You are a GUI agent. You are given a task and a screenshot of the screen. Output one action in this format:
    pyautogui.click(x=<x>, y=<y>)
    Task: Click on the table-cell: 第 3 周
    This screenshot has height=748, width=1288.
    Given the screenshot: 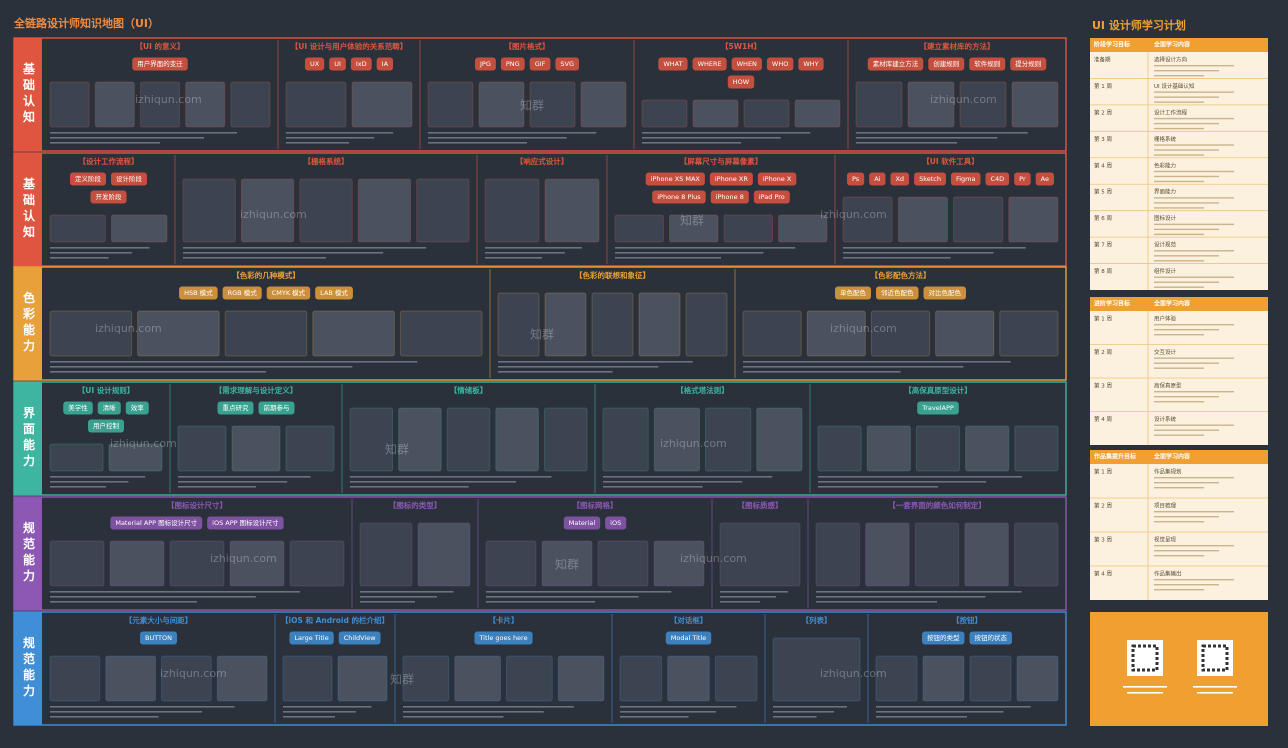 What is the action you would take?
    pyautogui.click(x=1103, y=139)
    